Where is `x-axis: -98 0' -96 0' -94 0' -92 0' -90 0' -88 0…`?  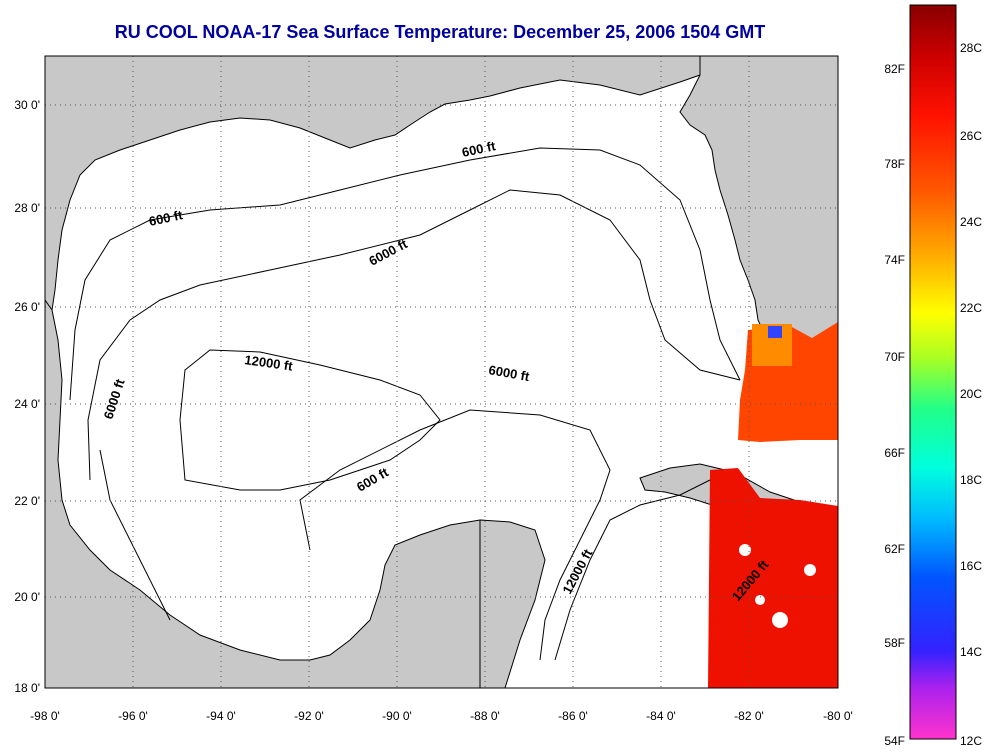 x-axis: -98 0' -96 0' -94 0' -92 0' -90 0' -88 0… is located at coordinates (441, 716).